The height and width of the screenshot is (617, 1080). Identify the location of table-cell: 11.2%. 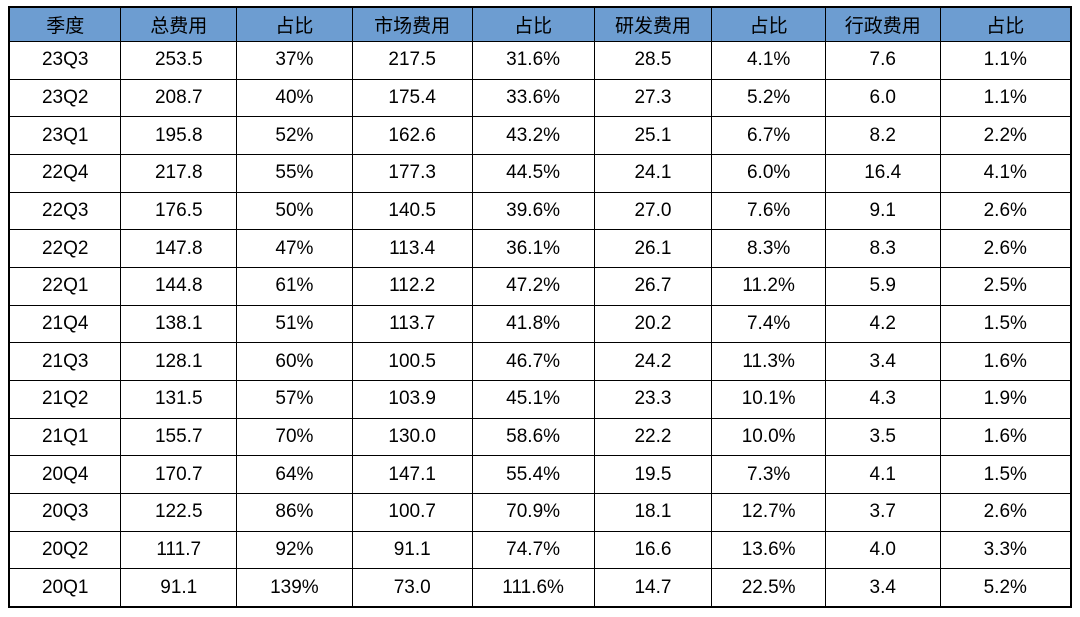
(768, 286).